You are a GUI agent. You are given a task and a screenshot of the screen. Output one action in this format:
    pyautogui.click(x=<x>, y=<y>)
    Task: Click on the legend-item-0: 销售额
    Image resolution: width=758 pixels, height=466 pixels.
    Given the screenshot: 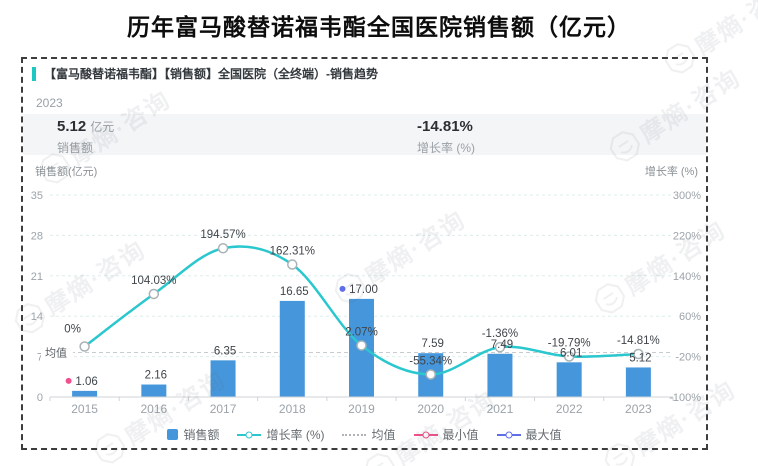 What is the action you would take?
    pyautogui.click(x=193, y=434)
    